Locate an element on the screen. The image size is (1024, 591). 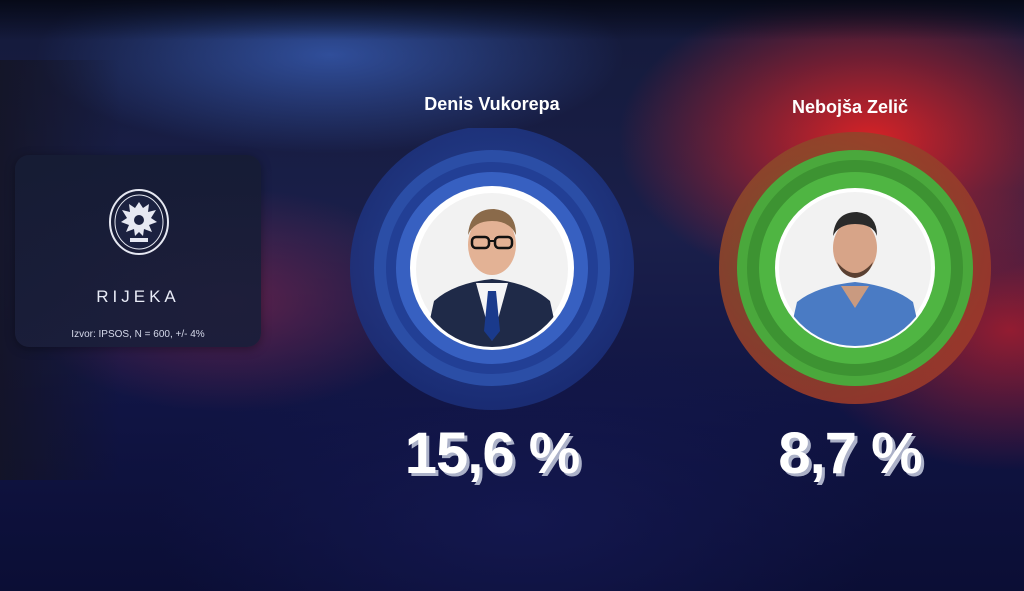
poll-info-card is located at coordinates (138, 251).